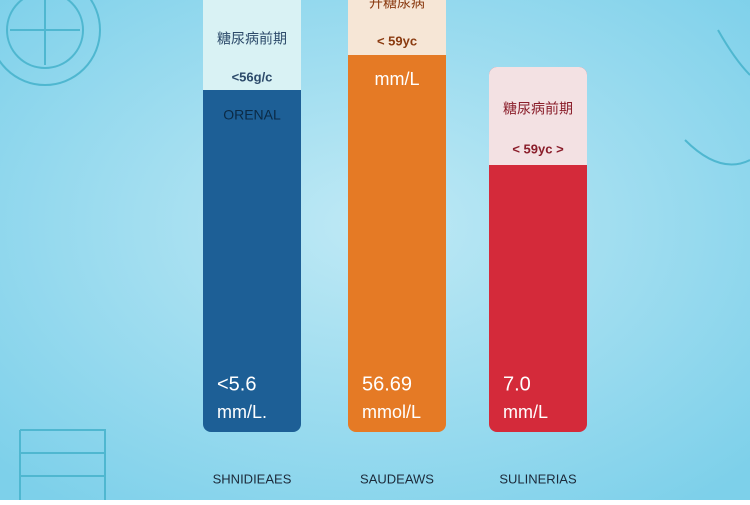 This screenshot has width=750, height=505. Describe the element at coordinates (236, 384) in the screenshot. I see `value: <5.6` at that location.